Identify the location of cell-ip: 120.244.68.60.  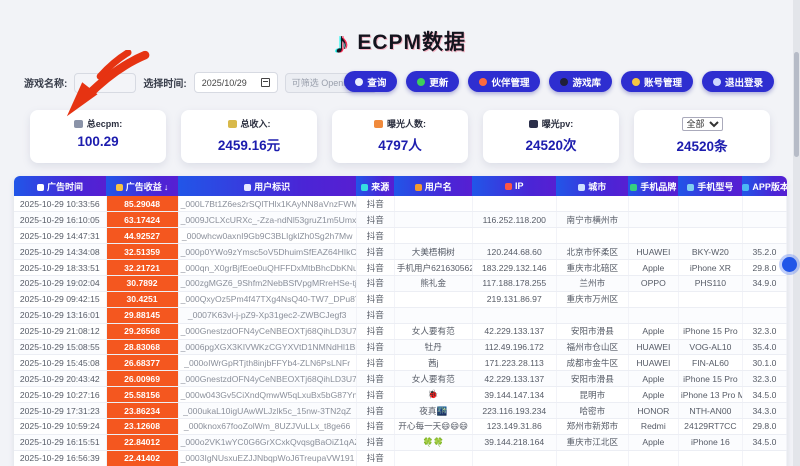
(514, 252).